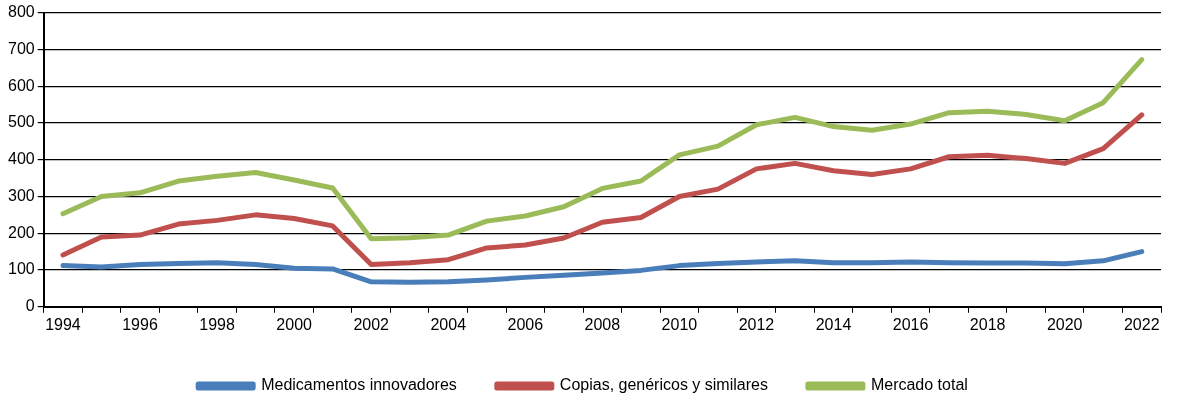  What do you see at coordinates (833, 324) in the screenshot?
I see `x-tick-label: 2014` at bounding box center [833, 324].